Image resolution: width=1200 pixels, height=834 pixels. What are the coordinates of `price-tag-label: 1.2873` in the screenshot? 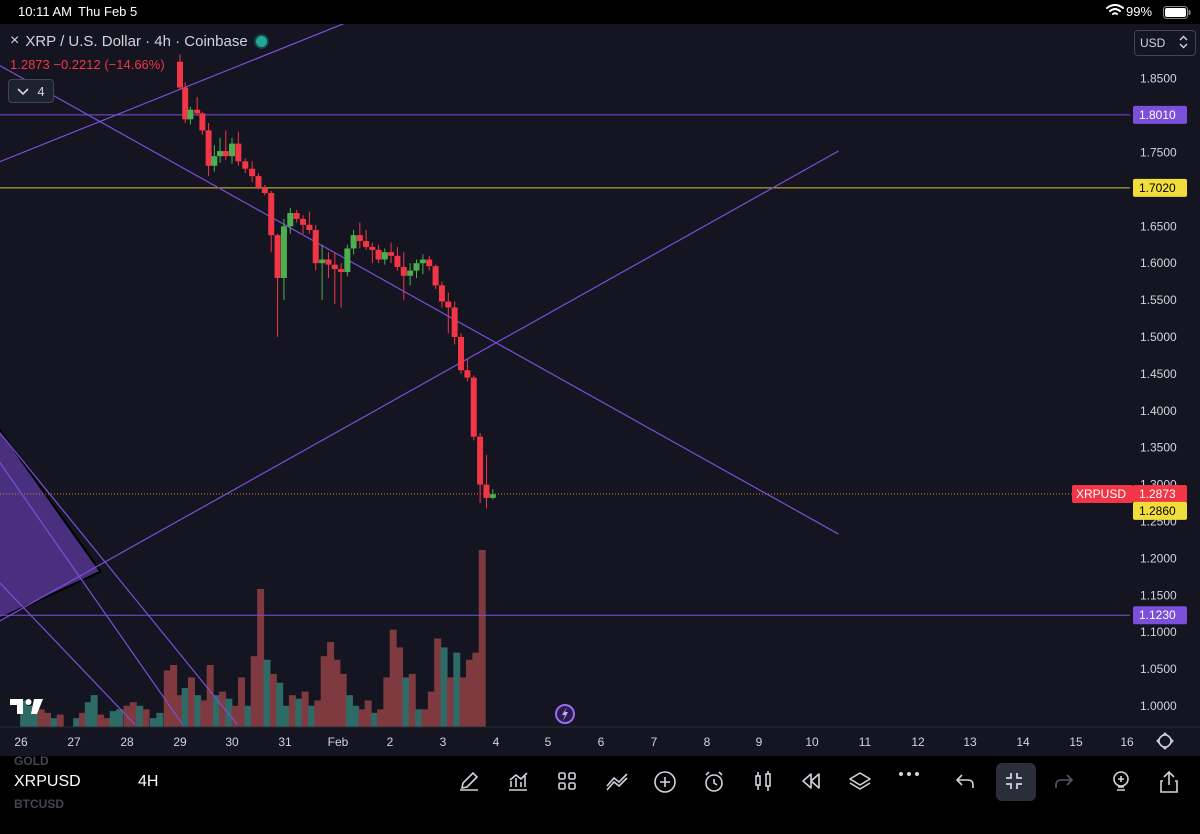 It's located at (1157, 494).